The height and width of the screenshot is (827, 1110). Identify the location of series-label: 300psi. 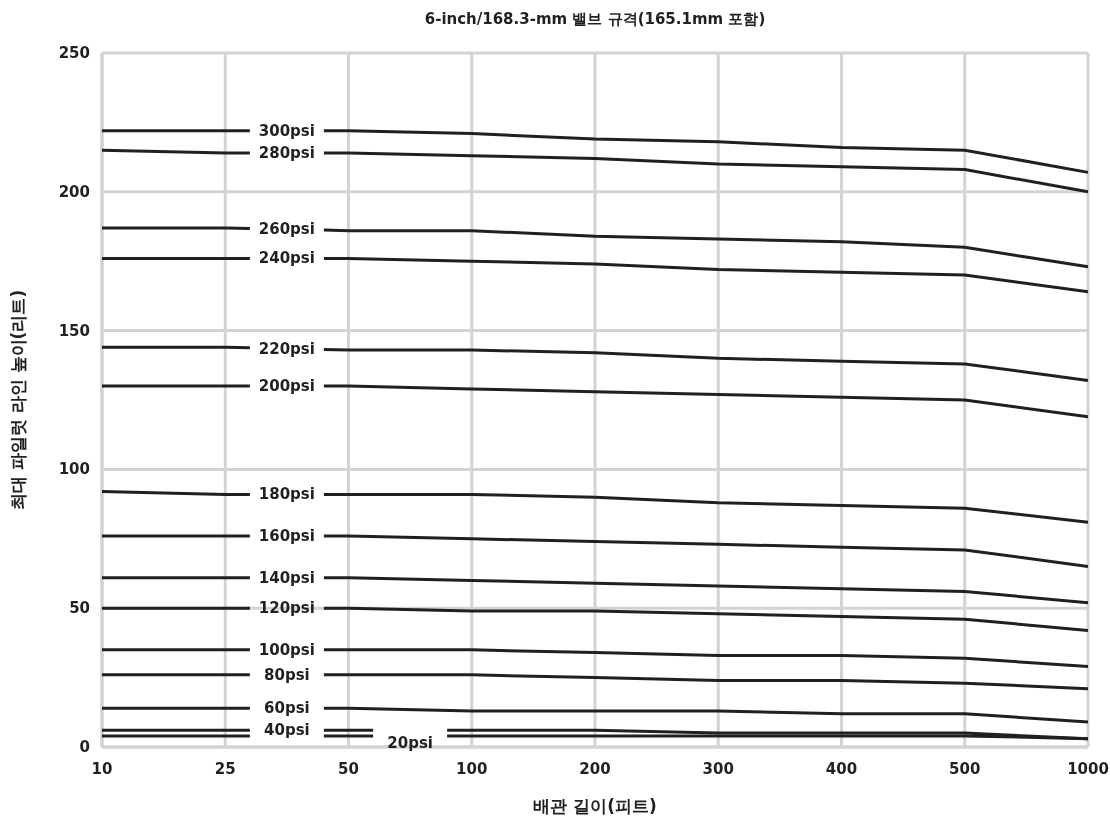
(286, 130).